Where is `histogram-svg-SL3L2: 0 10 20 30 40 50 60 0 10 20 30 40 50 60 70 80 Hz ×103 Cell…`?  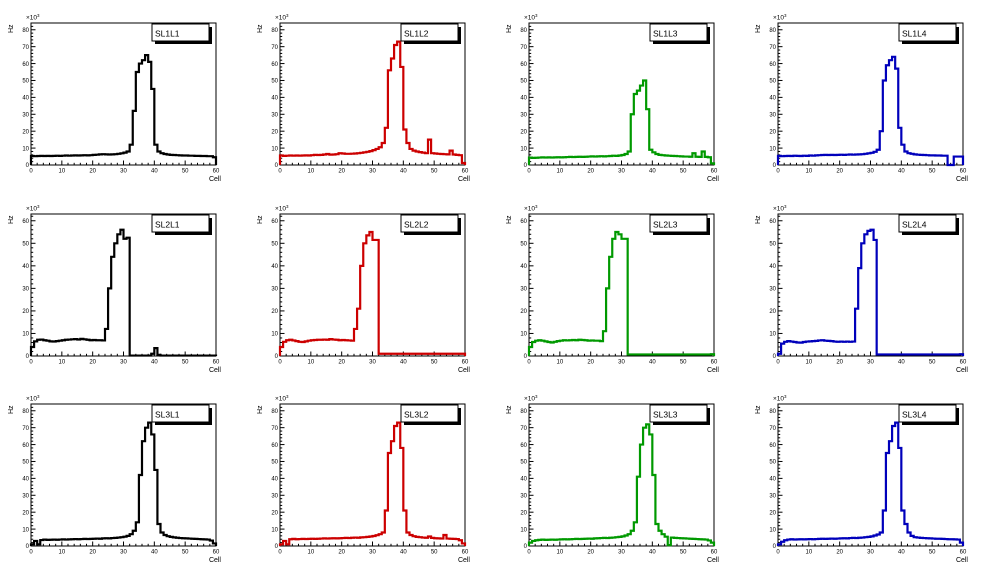
histogram-svg-SL3L2: 0 10 20 30 40 50 60 0 10 20 30 40 50 60 70 80 Hz ×103 Cell… is located at coordinates (363, 479).